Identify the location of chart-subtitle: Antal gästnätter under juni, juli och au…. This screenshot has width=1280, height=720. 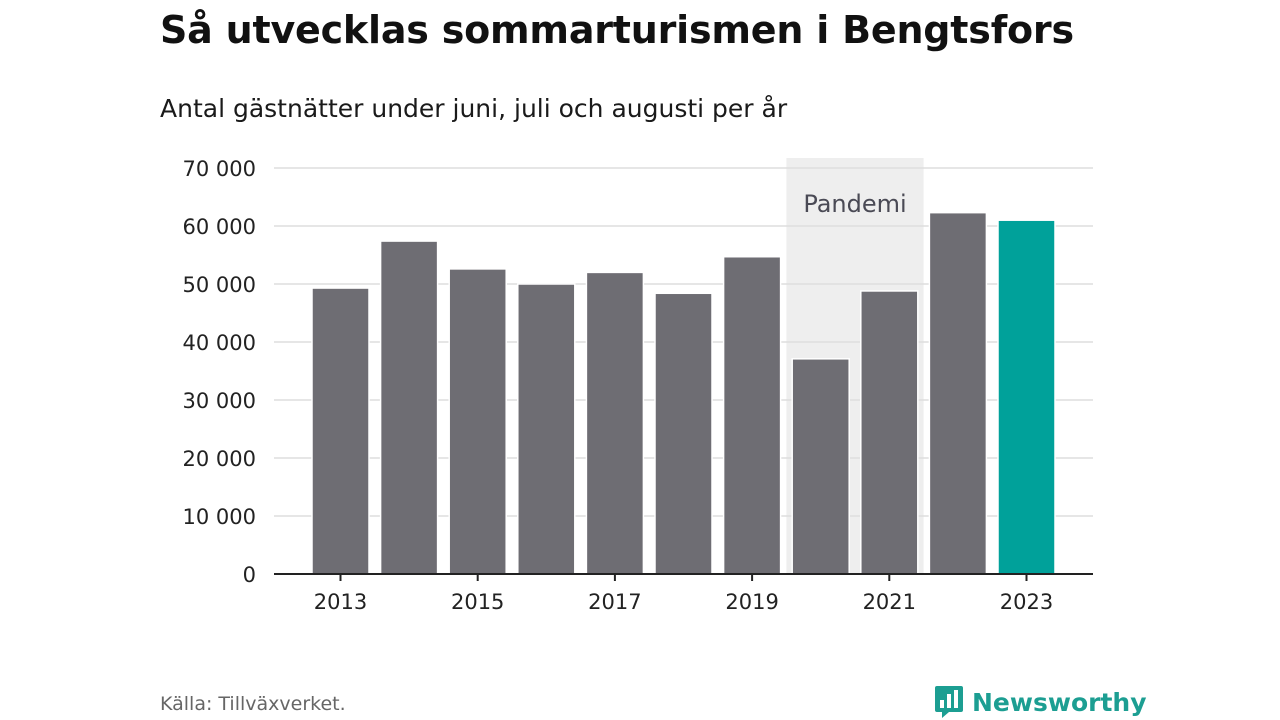
(474, 108).